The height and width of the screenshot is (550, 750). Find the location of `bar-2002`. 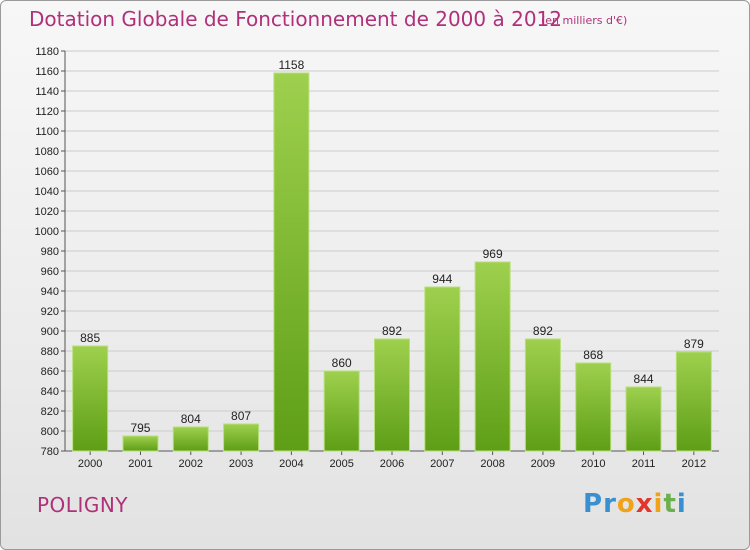

bar-2002 is located at coordinates (190, 439).